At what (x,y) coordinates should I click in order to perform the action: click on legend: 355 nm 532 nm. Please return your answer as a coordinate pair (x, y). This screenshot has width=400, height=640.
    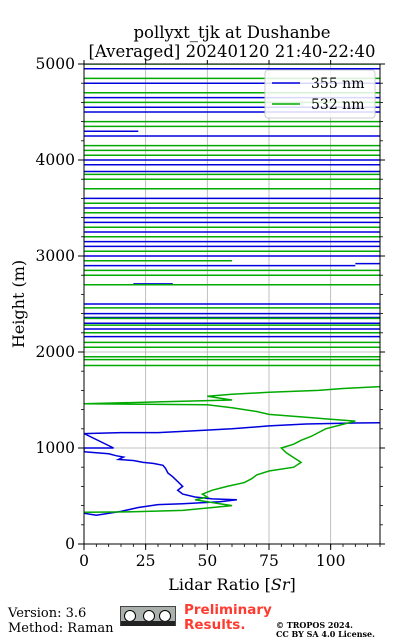
    Looking at the image, I should click on (320, 94).